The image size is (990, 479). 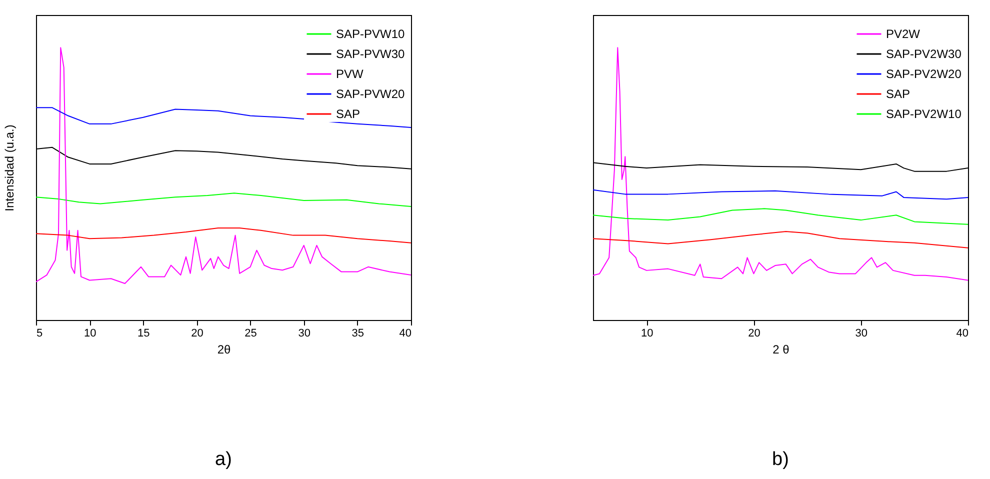 I want to click on x-tick-label: 5, so click(x=39, y=334).